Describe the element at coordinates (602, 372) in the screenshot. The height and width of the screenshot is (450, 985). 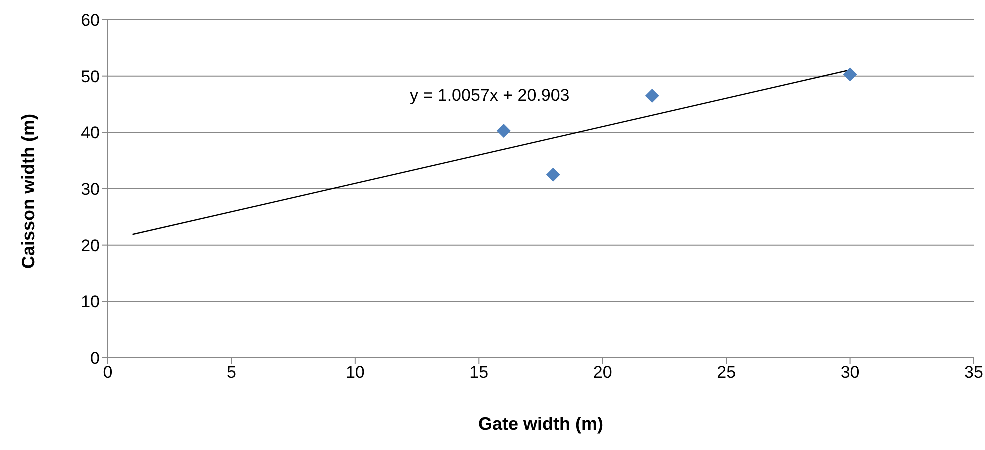
I see `x-tick-label: 20` at that location.